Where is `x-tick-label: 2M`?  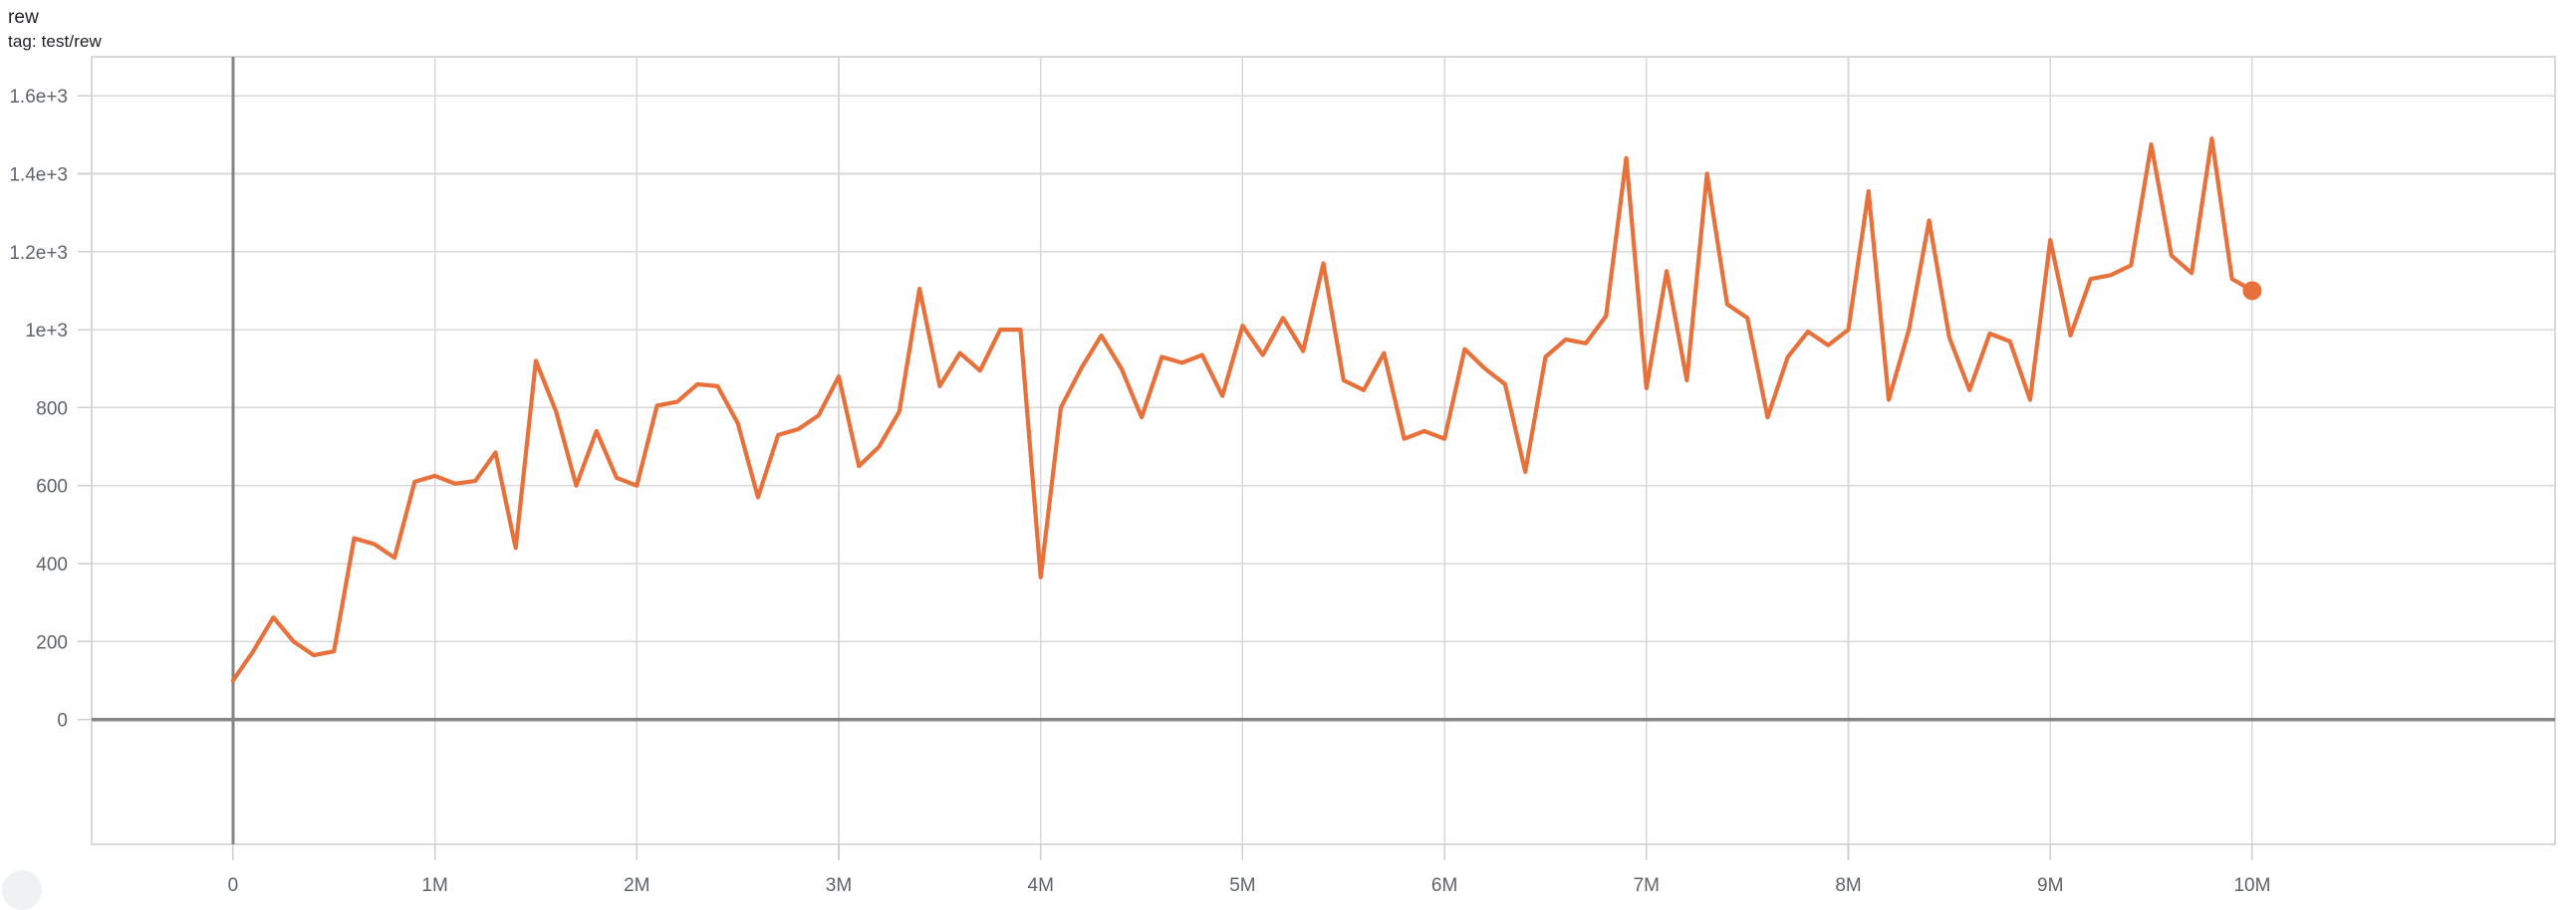
x-tick-label: 2M is located at coordinates (636, 885).